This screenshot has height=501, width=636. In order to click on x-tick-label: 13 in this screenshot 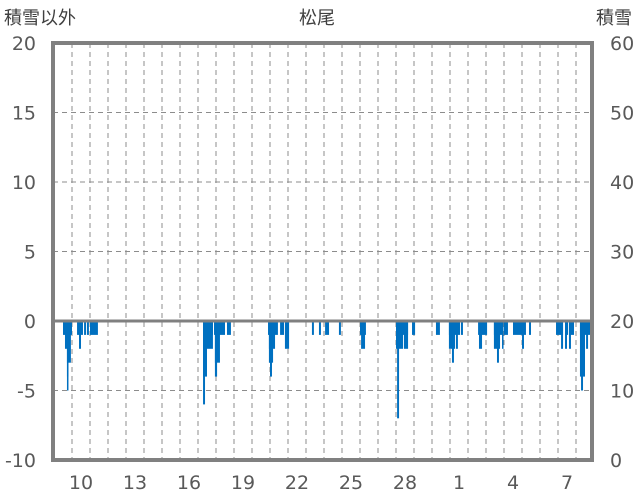, I will do `click(135, 483)`.